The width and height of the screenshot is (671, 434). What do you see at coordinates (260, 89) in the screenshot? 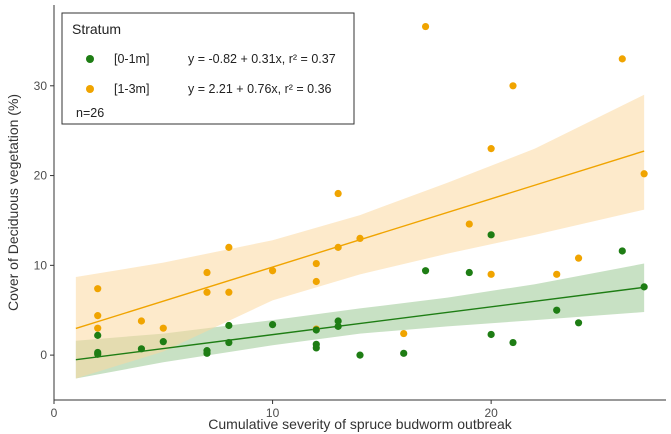
I see `legend-equation-series-1: y = 2.21 + 0.76x, r² = 0.36` at bounding box center [260, 89].